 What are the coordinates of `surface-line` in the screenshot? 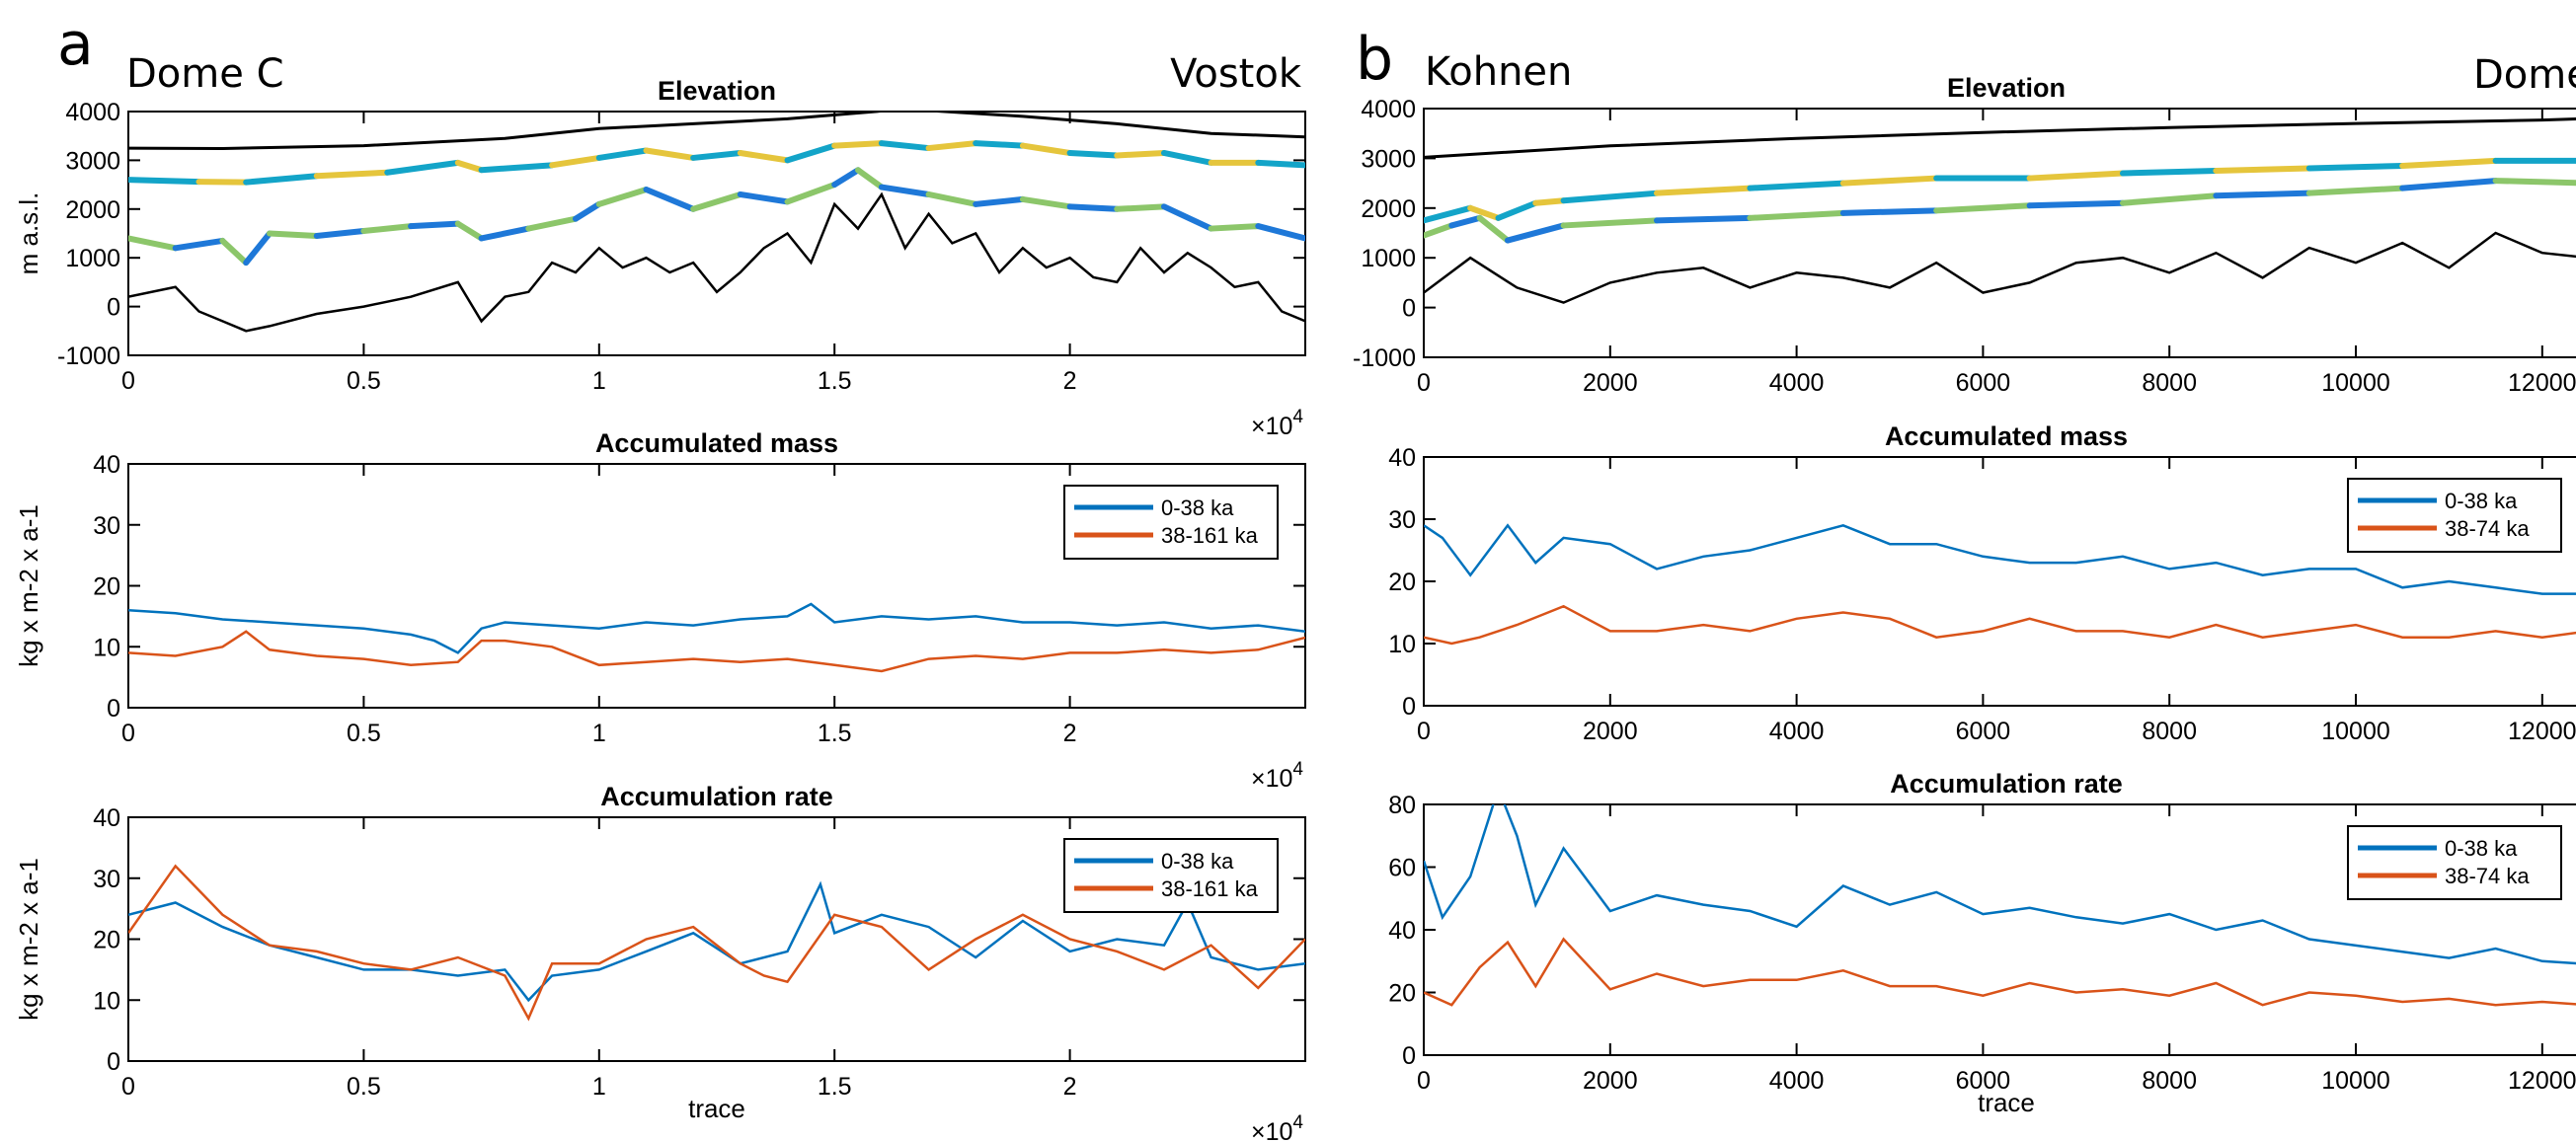 It's located at (716, 131).